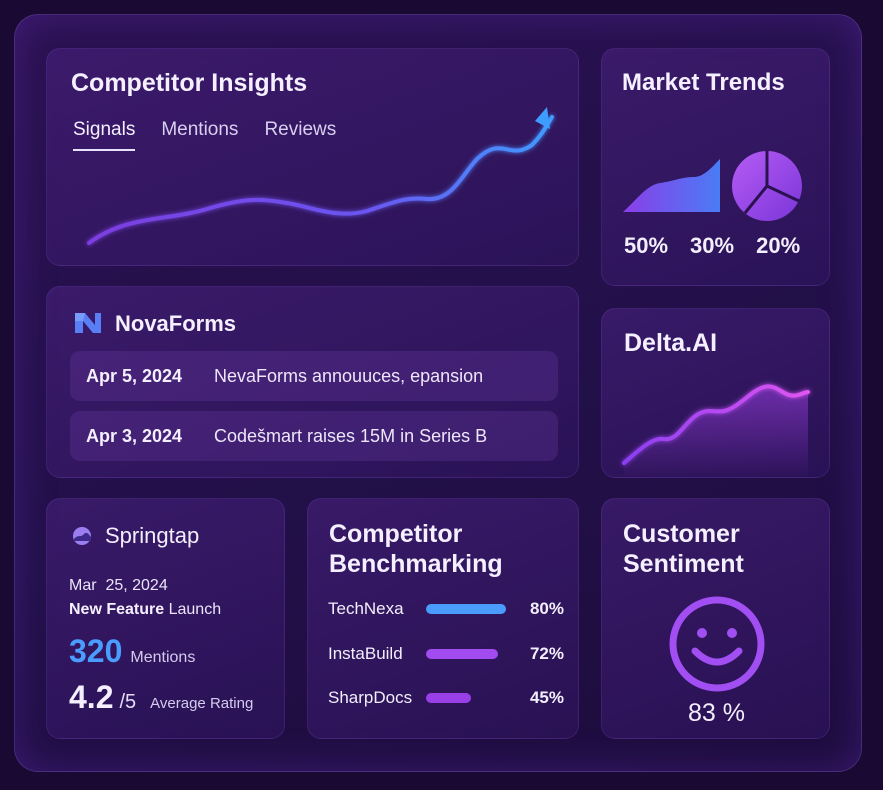  What do you see at coordinates (320, 176) in the screenshot?
I see `signals-trend-line` at bounding box center [320, 176].